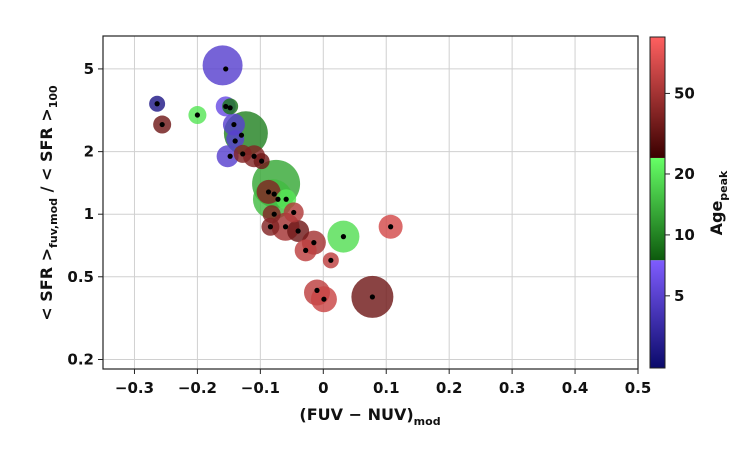 The height and width of the screenshot is (457, 752). What do you see at coordinates (46, 153) in the screenshot?
I see `y-axis-label-part2: / < SFR >` at bounding box center [46, 153].